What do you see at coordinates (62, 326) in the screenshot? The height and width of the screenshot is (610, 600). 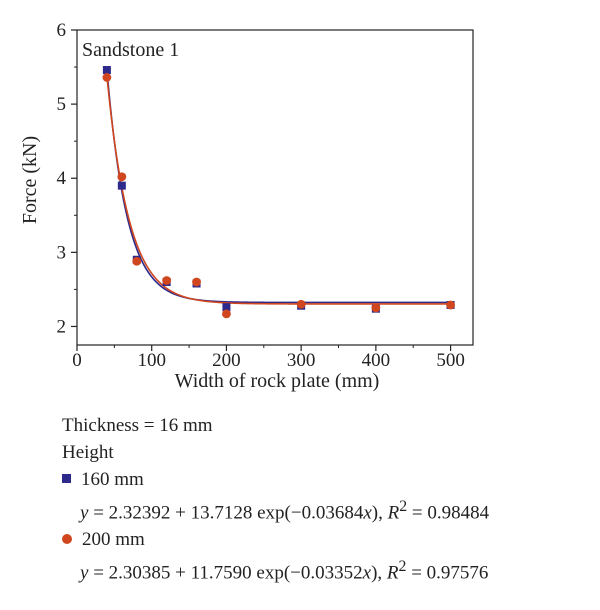 I see `y-tick-label: 2` at bounding box center [62, 326].